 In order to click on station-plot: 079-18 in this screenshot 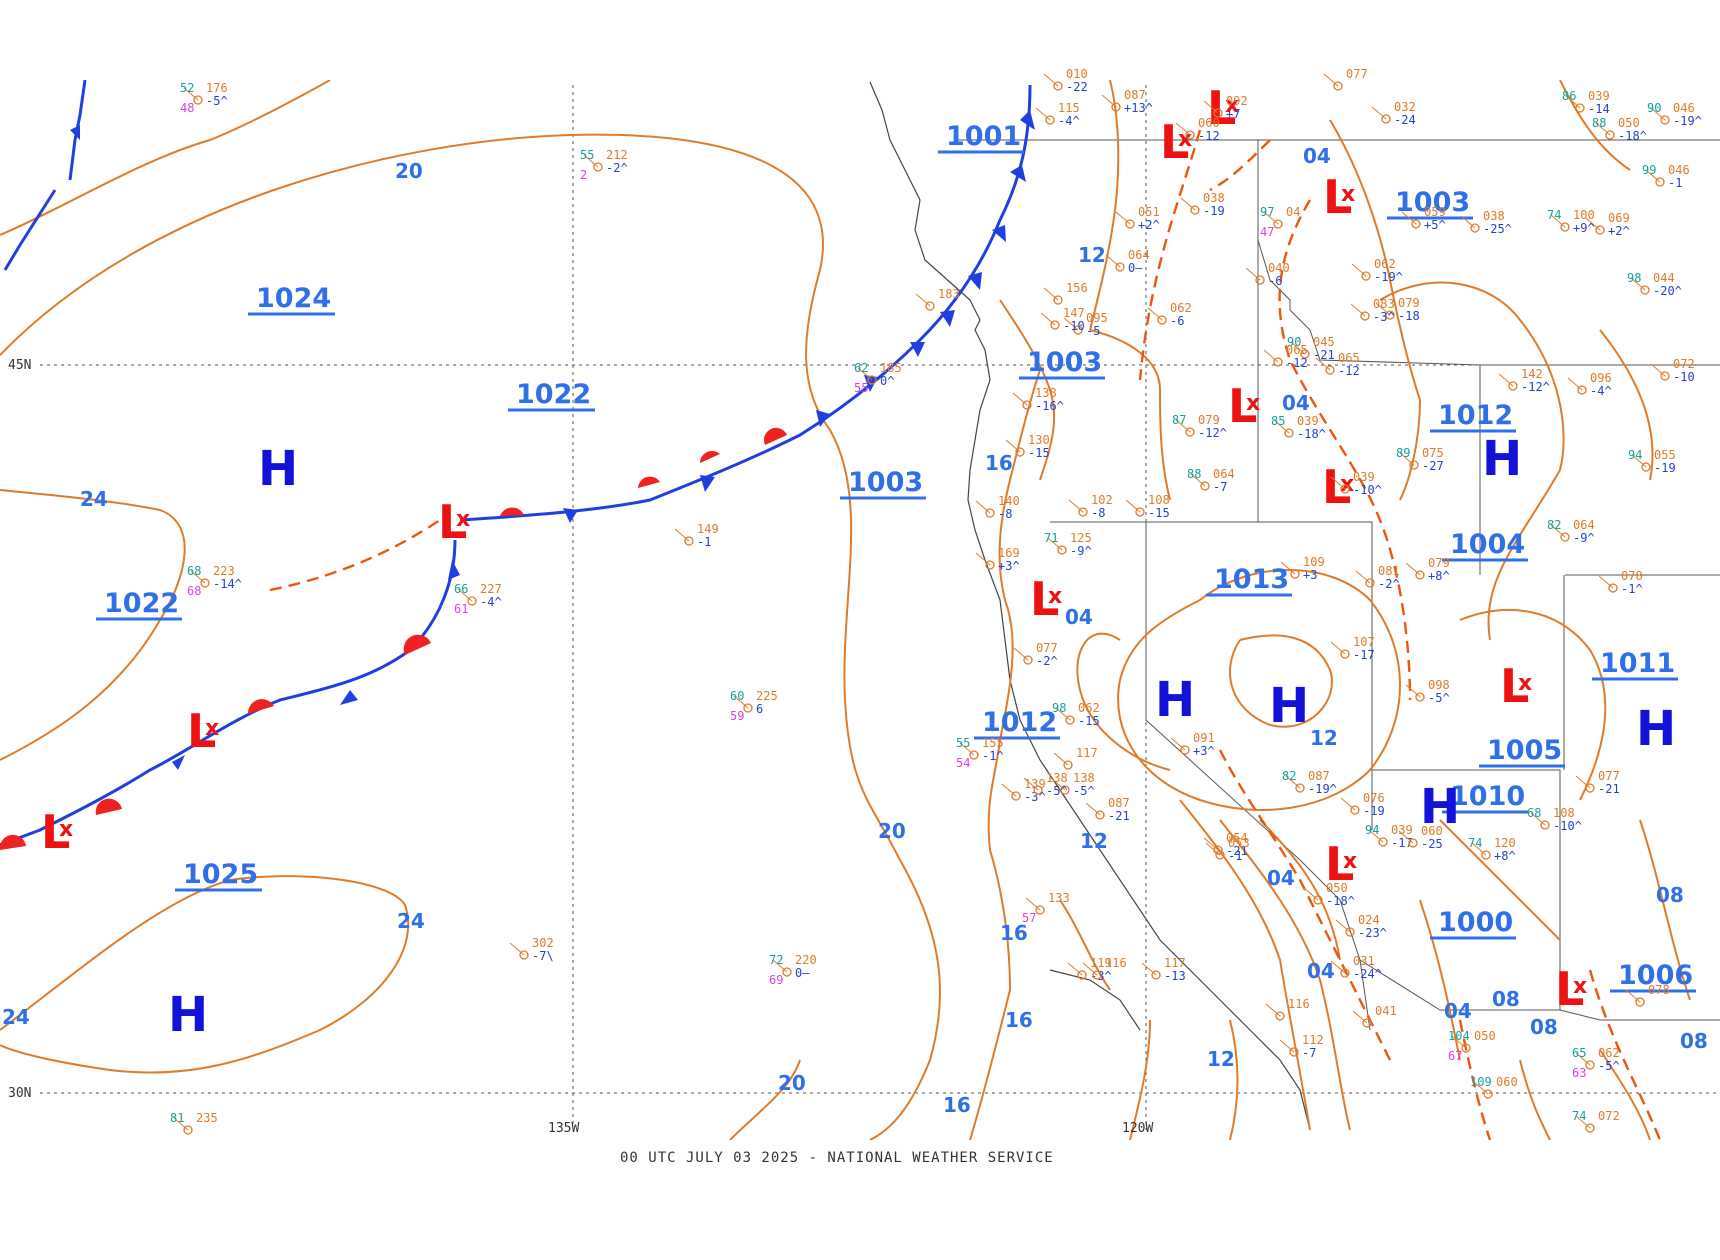, I will do `click(1397, 309)`.